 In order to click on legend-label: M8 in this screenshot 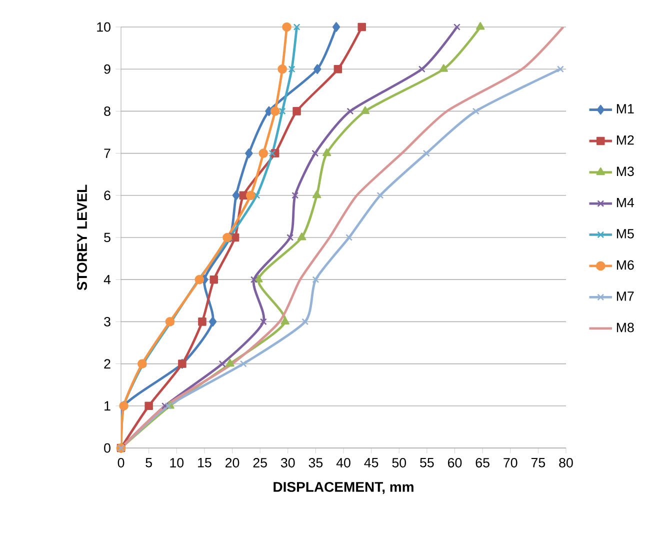, I will do `click(625, 327)`.